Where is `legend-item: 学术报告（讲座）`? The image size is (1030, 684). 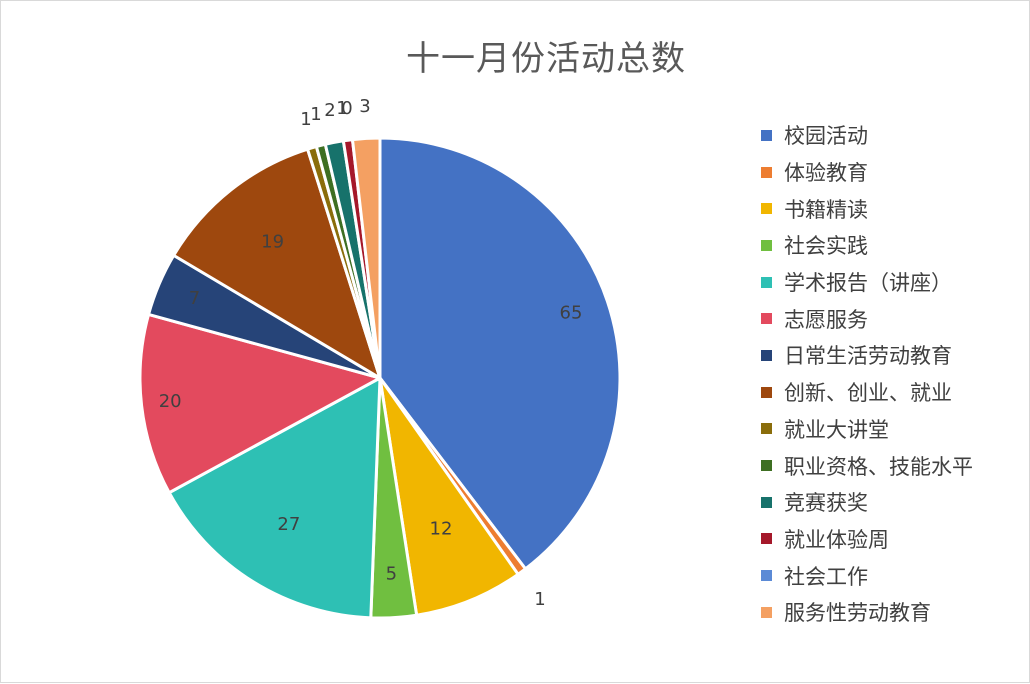
legend-item: 学术报告（讲座） is located at coordinates (867, 282).